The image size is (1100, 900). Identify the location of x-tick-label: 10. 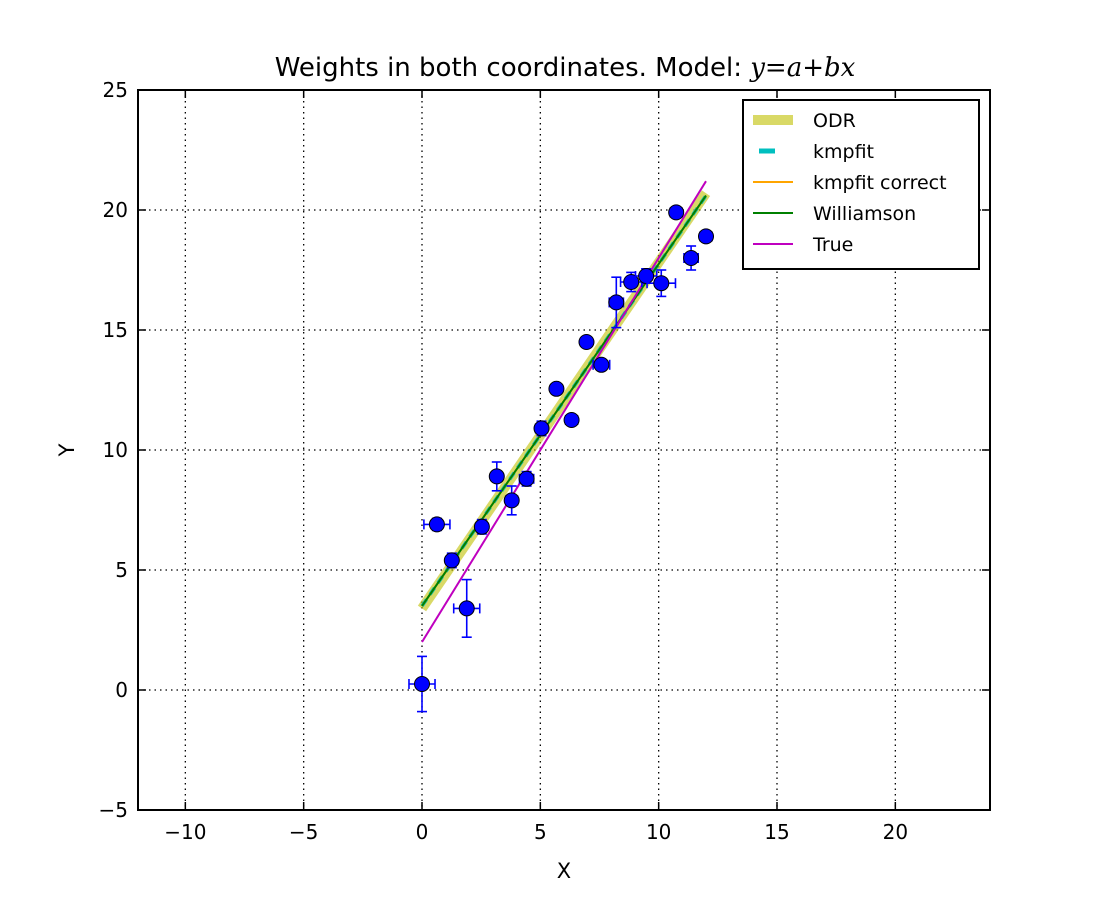
(658, 832).